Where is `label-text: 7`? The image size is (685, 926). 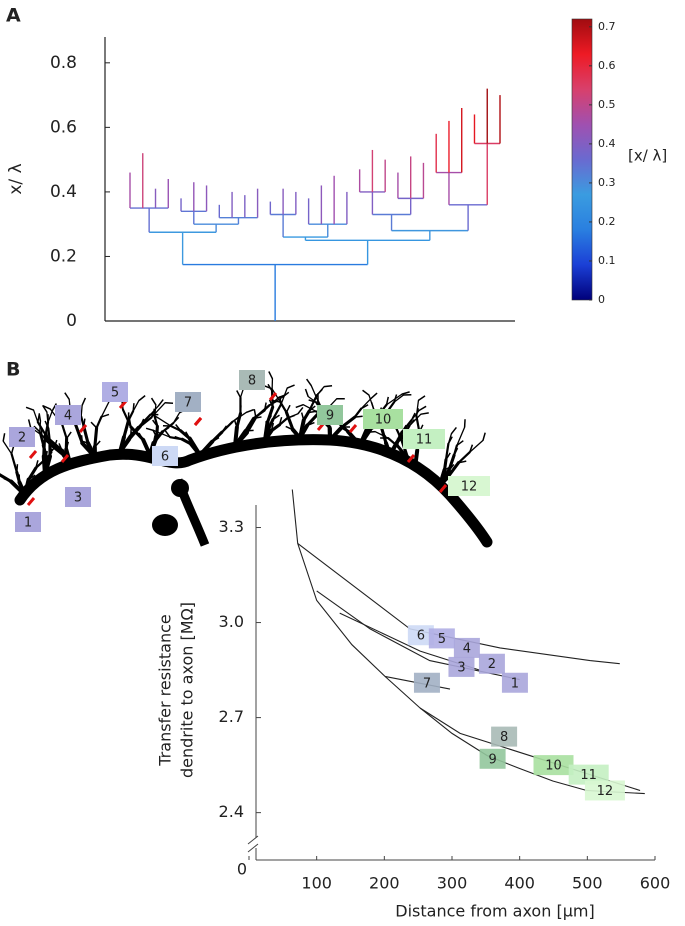
label-text: 7 is located at coordinates (188, 403).